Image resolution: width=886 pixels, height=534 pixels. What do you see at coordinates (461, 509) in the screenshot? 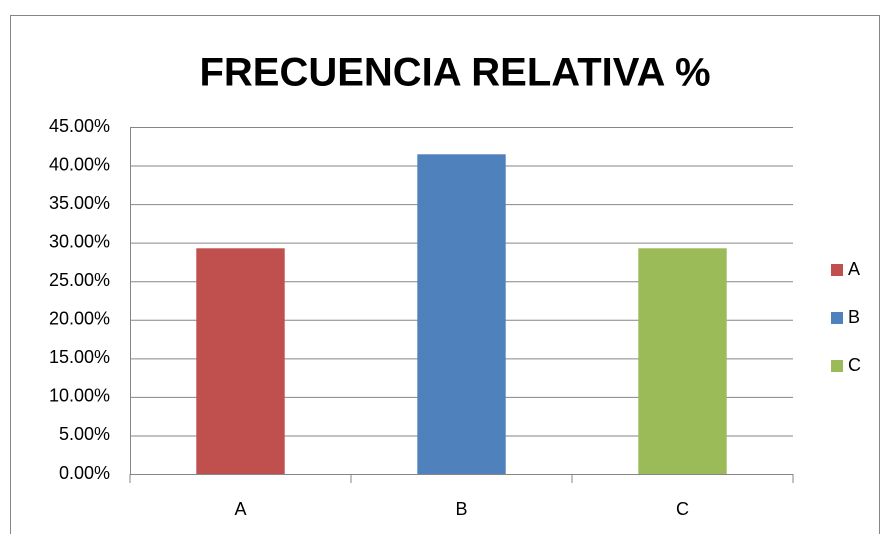
I see `x-tick-label: B` at bounding box center [461, 509].